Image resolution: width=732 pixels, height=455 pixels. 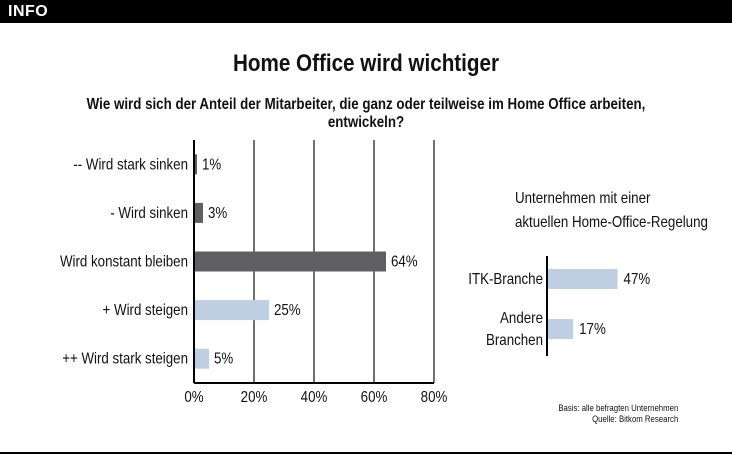 I want to click on data-label: 5%, so click(x=223, y=359).